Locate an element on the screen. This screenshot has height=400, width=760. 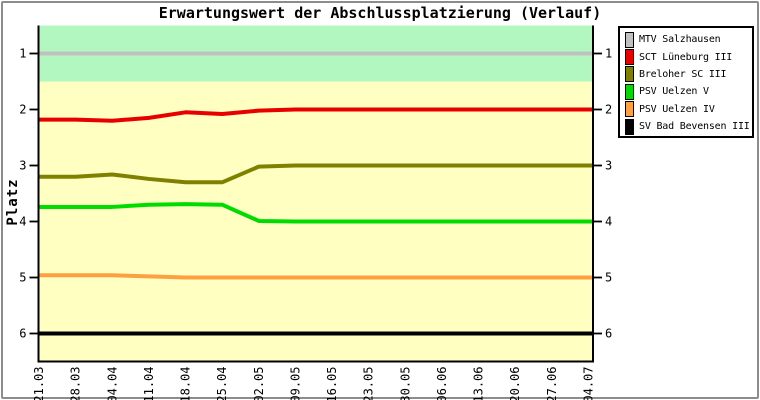
y-tick-label-right: 4 is located at coordinates (608, 222).